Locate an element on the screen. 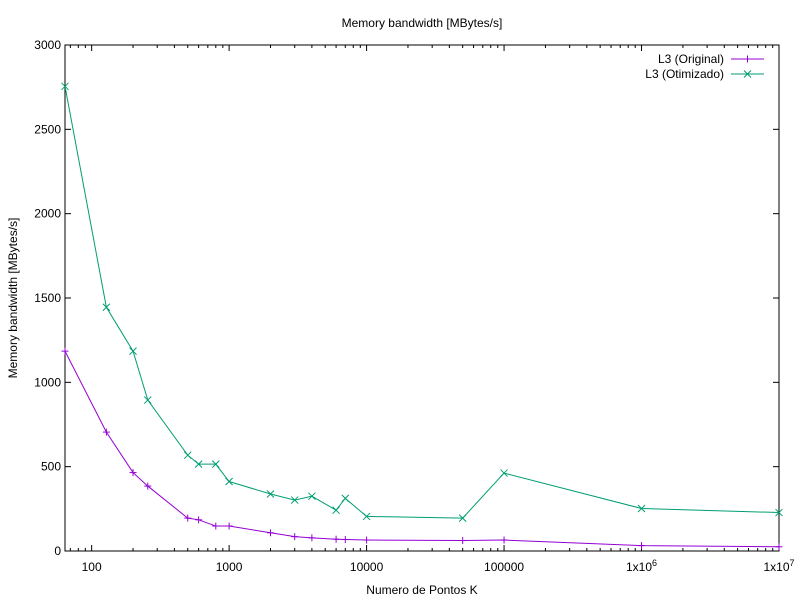 This screenshot has width=800, height=600. legend-label: L3 (Otimizado) is located at coordinates (684, 74).